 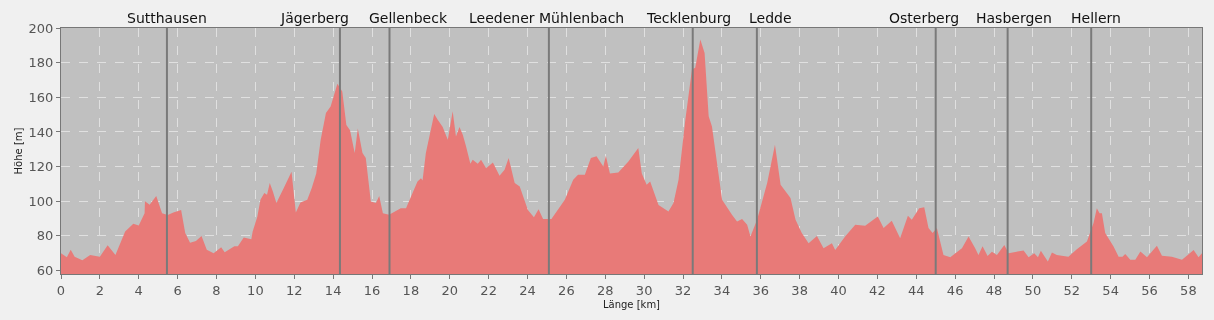 I want to click on x-tick-label: 46, so click(x=955, y=290).